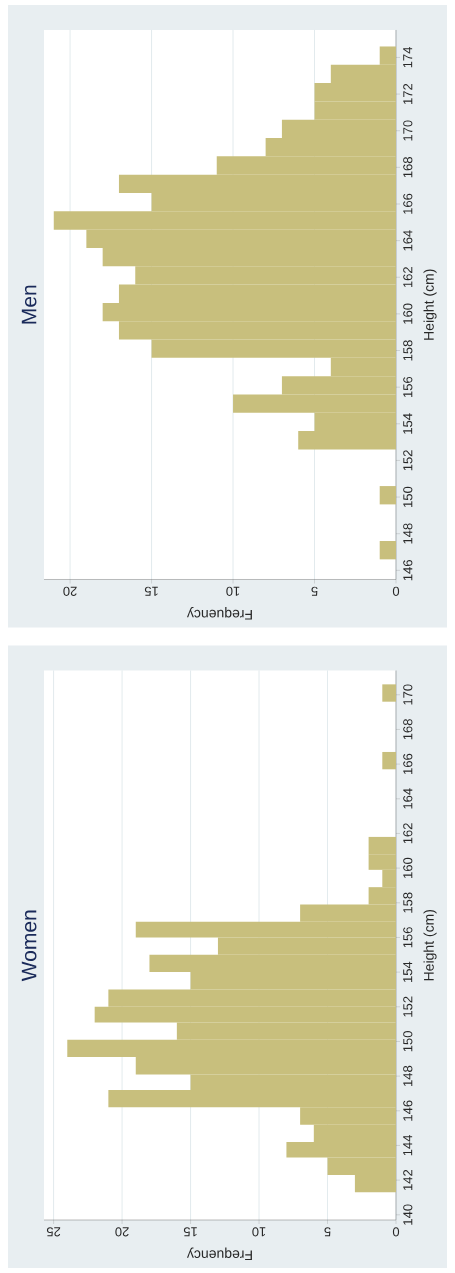 This screenshot has height=1273, width=455. Describe the element at coordinates (408, 1145) in the screenshot. I see `y-tick-label: 144` at that location.